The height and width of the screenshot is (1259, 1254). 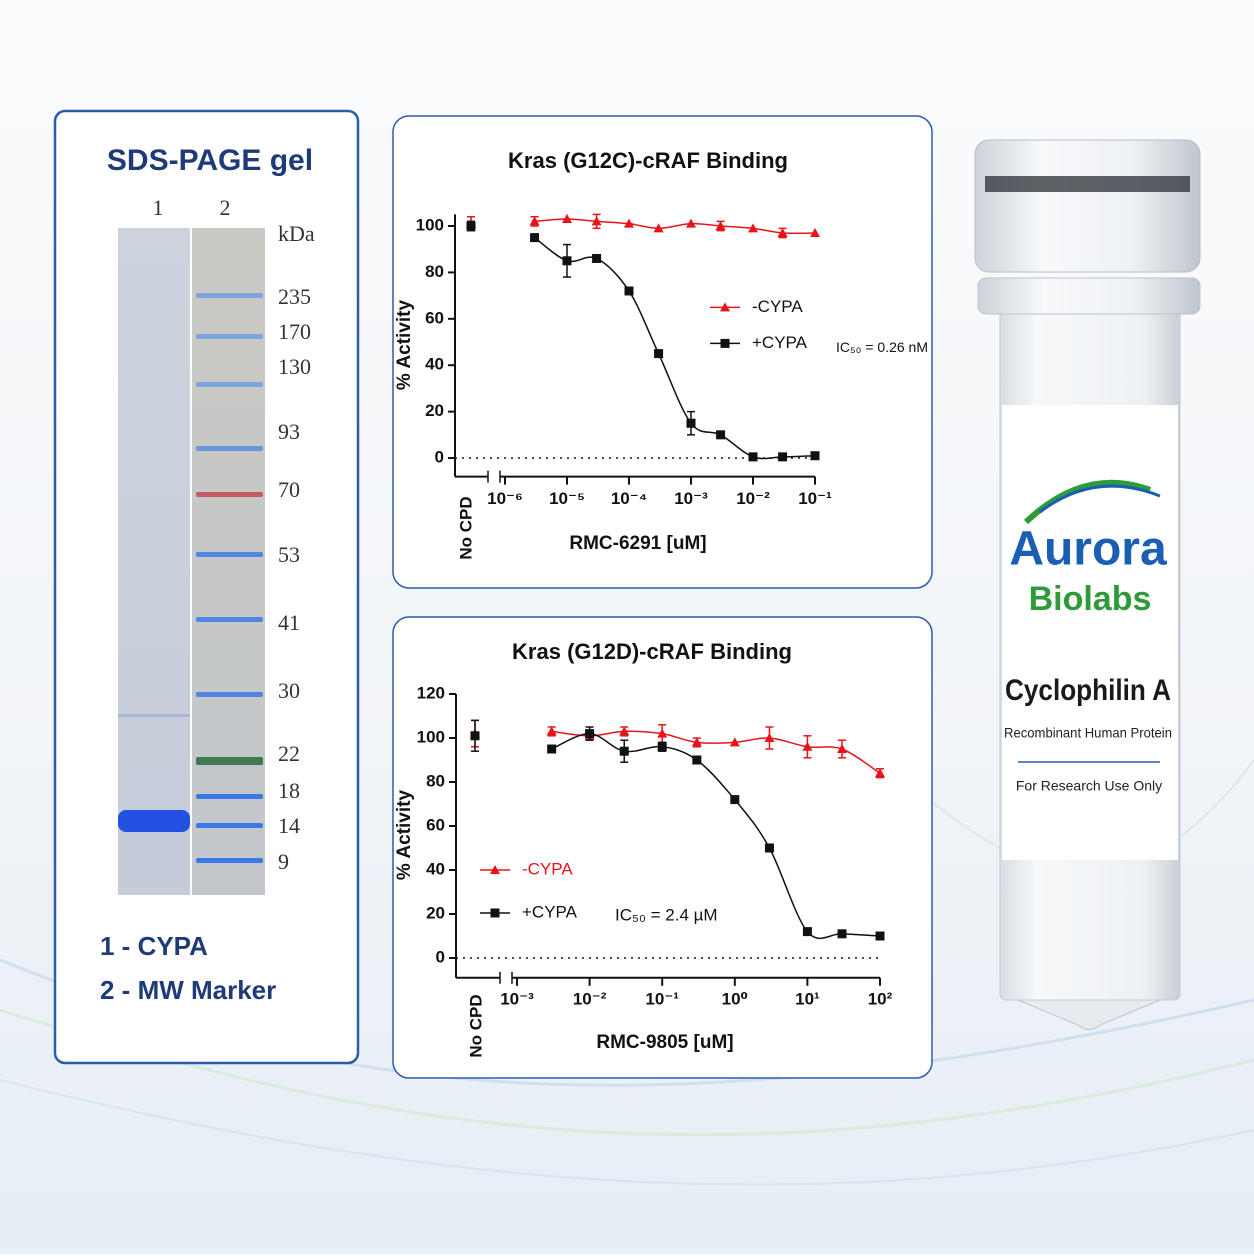 I want to click on marker-label: 14, so click(x=289, y=825).